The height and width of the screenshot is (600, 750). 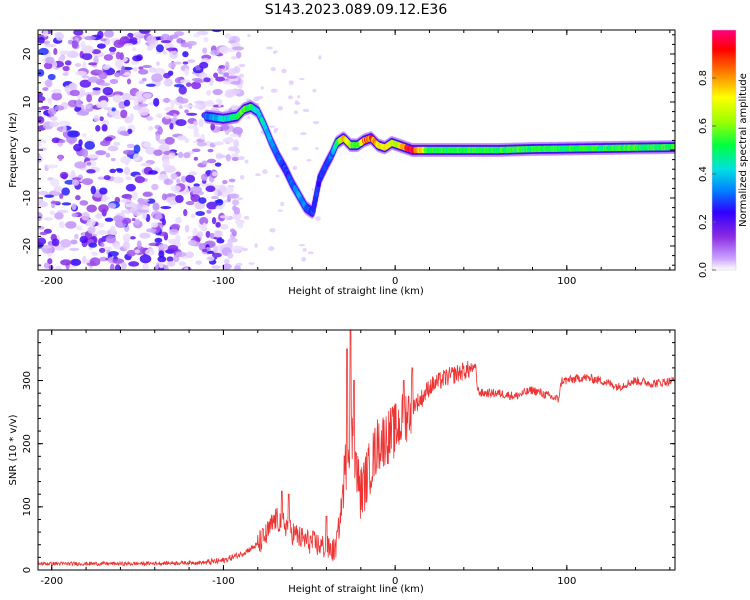 I want to click on snr-y-tick-label: 100, so click(x=27, y=506).